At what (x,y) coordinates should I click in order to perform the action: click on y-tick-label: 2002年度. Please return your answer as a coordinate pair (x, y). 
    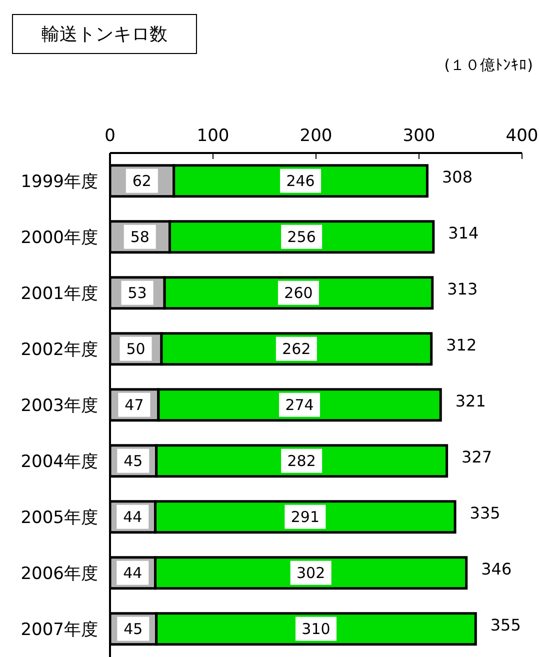
    Looking at the image, I should click on (59, 350).